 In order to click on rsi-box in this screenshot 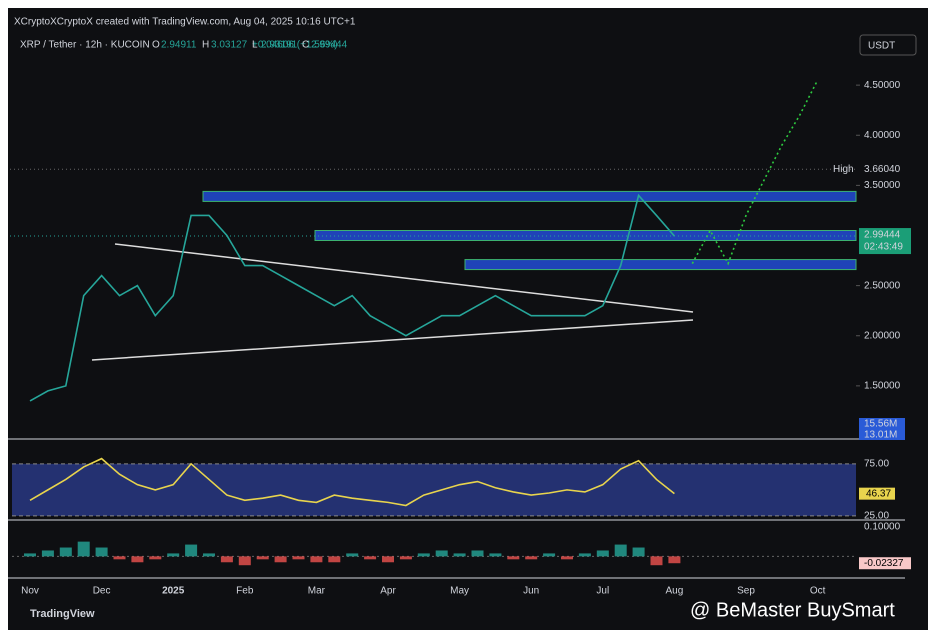, I will do `click(877, 493)`.